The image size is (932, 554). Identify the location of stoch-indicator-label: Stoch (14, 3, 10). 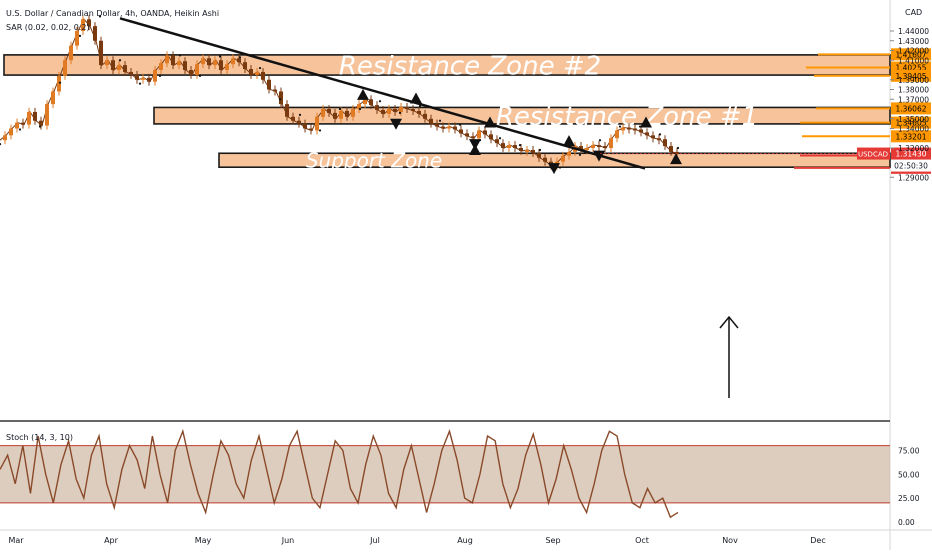
(39, 437).